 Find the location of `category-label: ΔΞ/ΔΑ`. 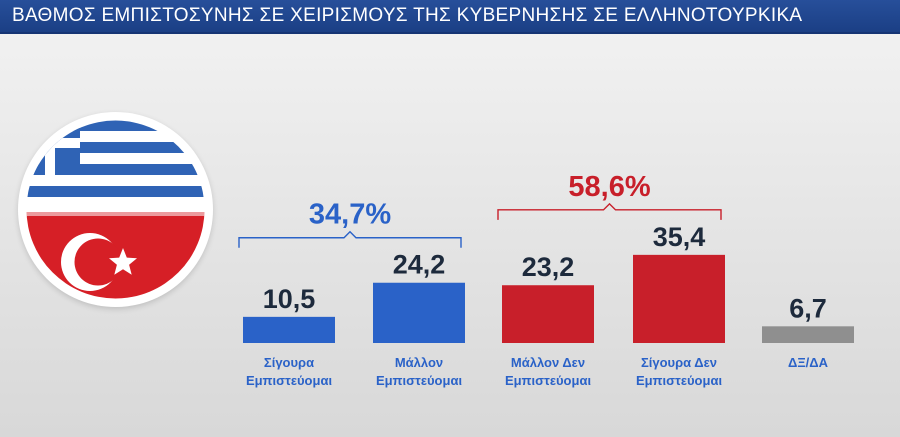

category-label: ΔΞ/ΔΑ is located at coordinates (808, 362).